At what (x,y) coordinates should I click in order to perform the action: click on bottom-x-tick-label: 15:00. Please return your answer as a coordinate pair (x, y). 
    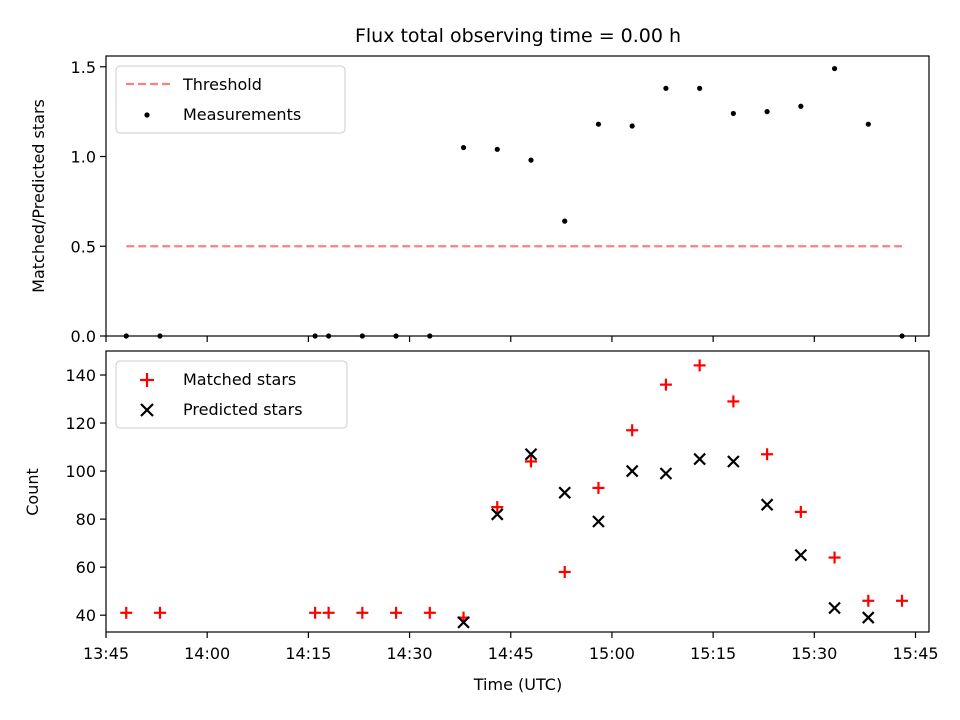
    Looking at the image, I should click on (612, 653).